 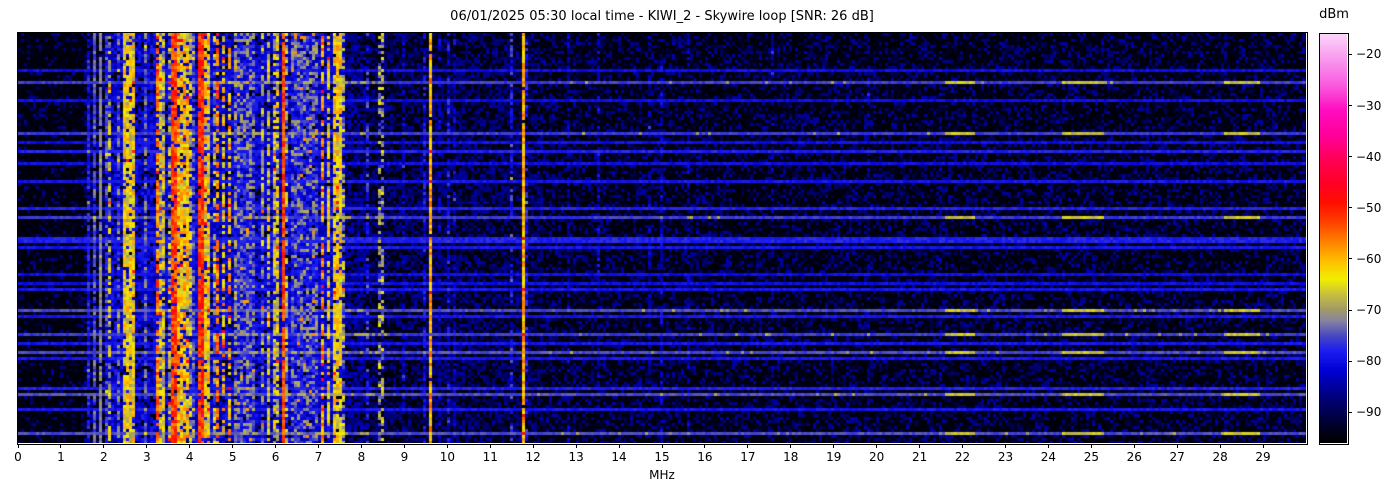 I want to click on x-tick-label: 27, so click(x=1177, y=457).